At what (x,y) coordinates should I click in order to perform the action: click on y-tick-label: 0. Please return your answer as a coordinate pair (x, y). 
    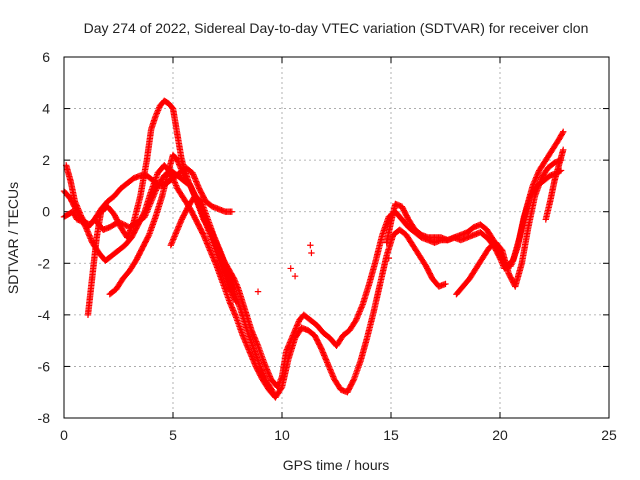
    Looking at the image, I should click on (46, 212).